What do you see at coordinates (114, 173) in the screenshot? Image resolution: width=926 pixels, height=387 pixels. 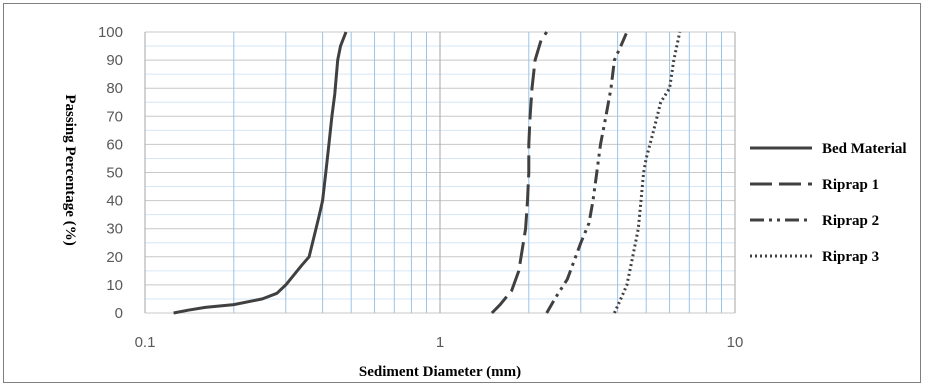 I see `y-tick-label: 50` at bounding box center [114, 173].